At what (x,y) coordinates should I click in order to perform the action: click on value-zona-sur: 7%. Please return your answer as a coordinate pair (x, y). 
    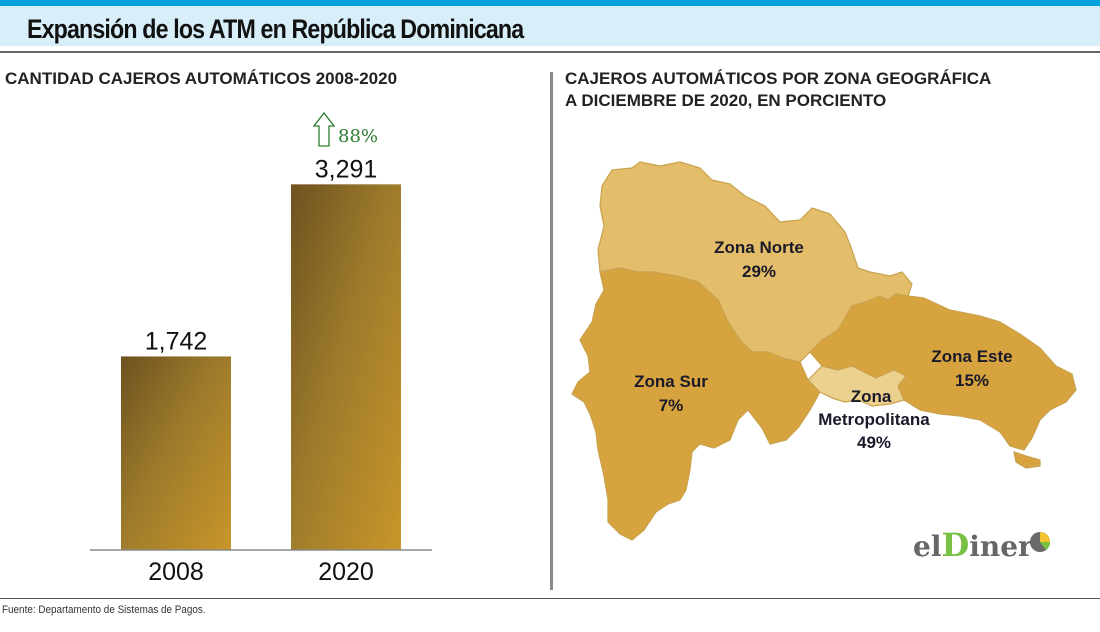
    Looking at the image, I should click on (671, 405).